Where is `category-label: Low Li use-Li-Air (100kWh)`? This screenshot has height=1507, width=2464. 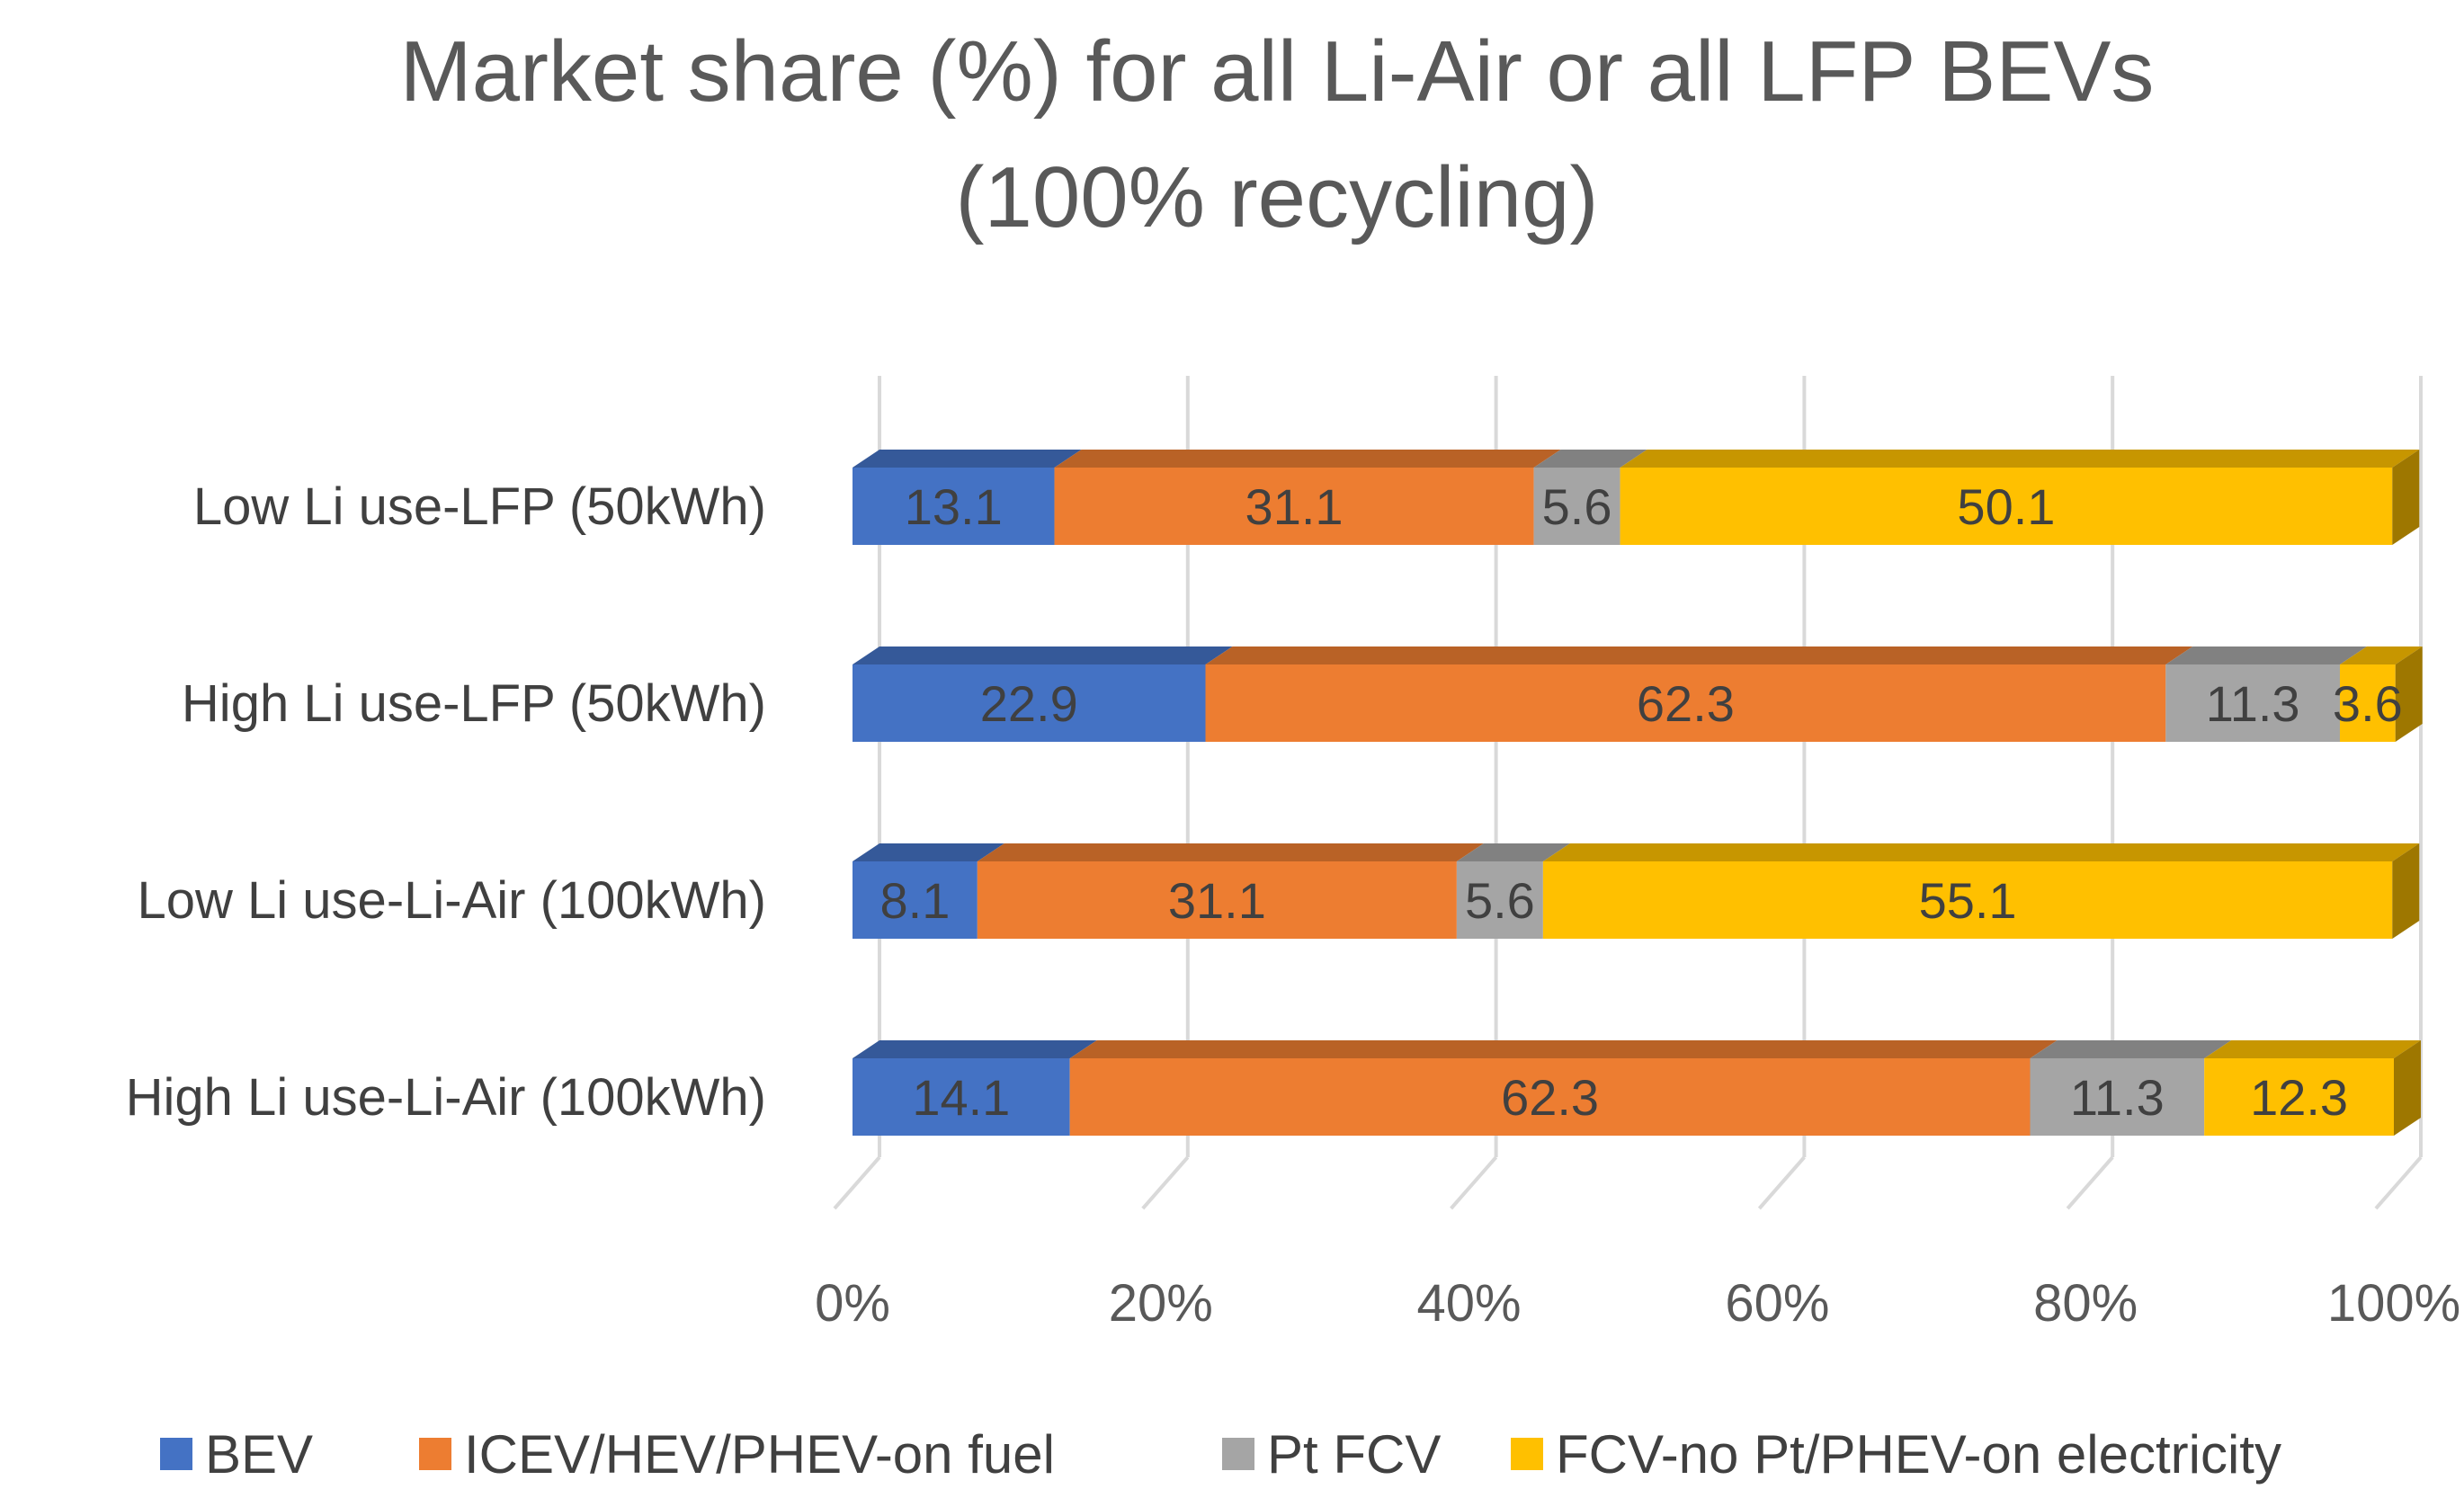 category-label: Low Li use-Li-Air (100kWh) is located at coordinates (452, 900).